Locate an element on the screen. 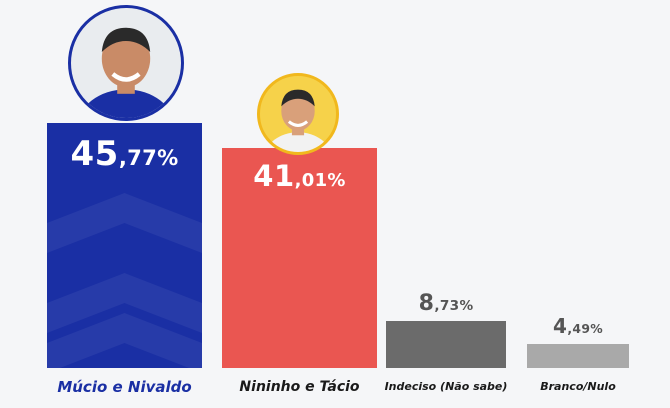 This screenshot has height=408, width=670. value-integer: 8 is located at coordinates (426, 304).